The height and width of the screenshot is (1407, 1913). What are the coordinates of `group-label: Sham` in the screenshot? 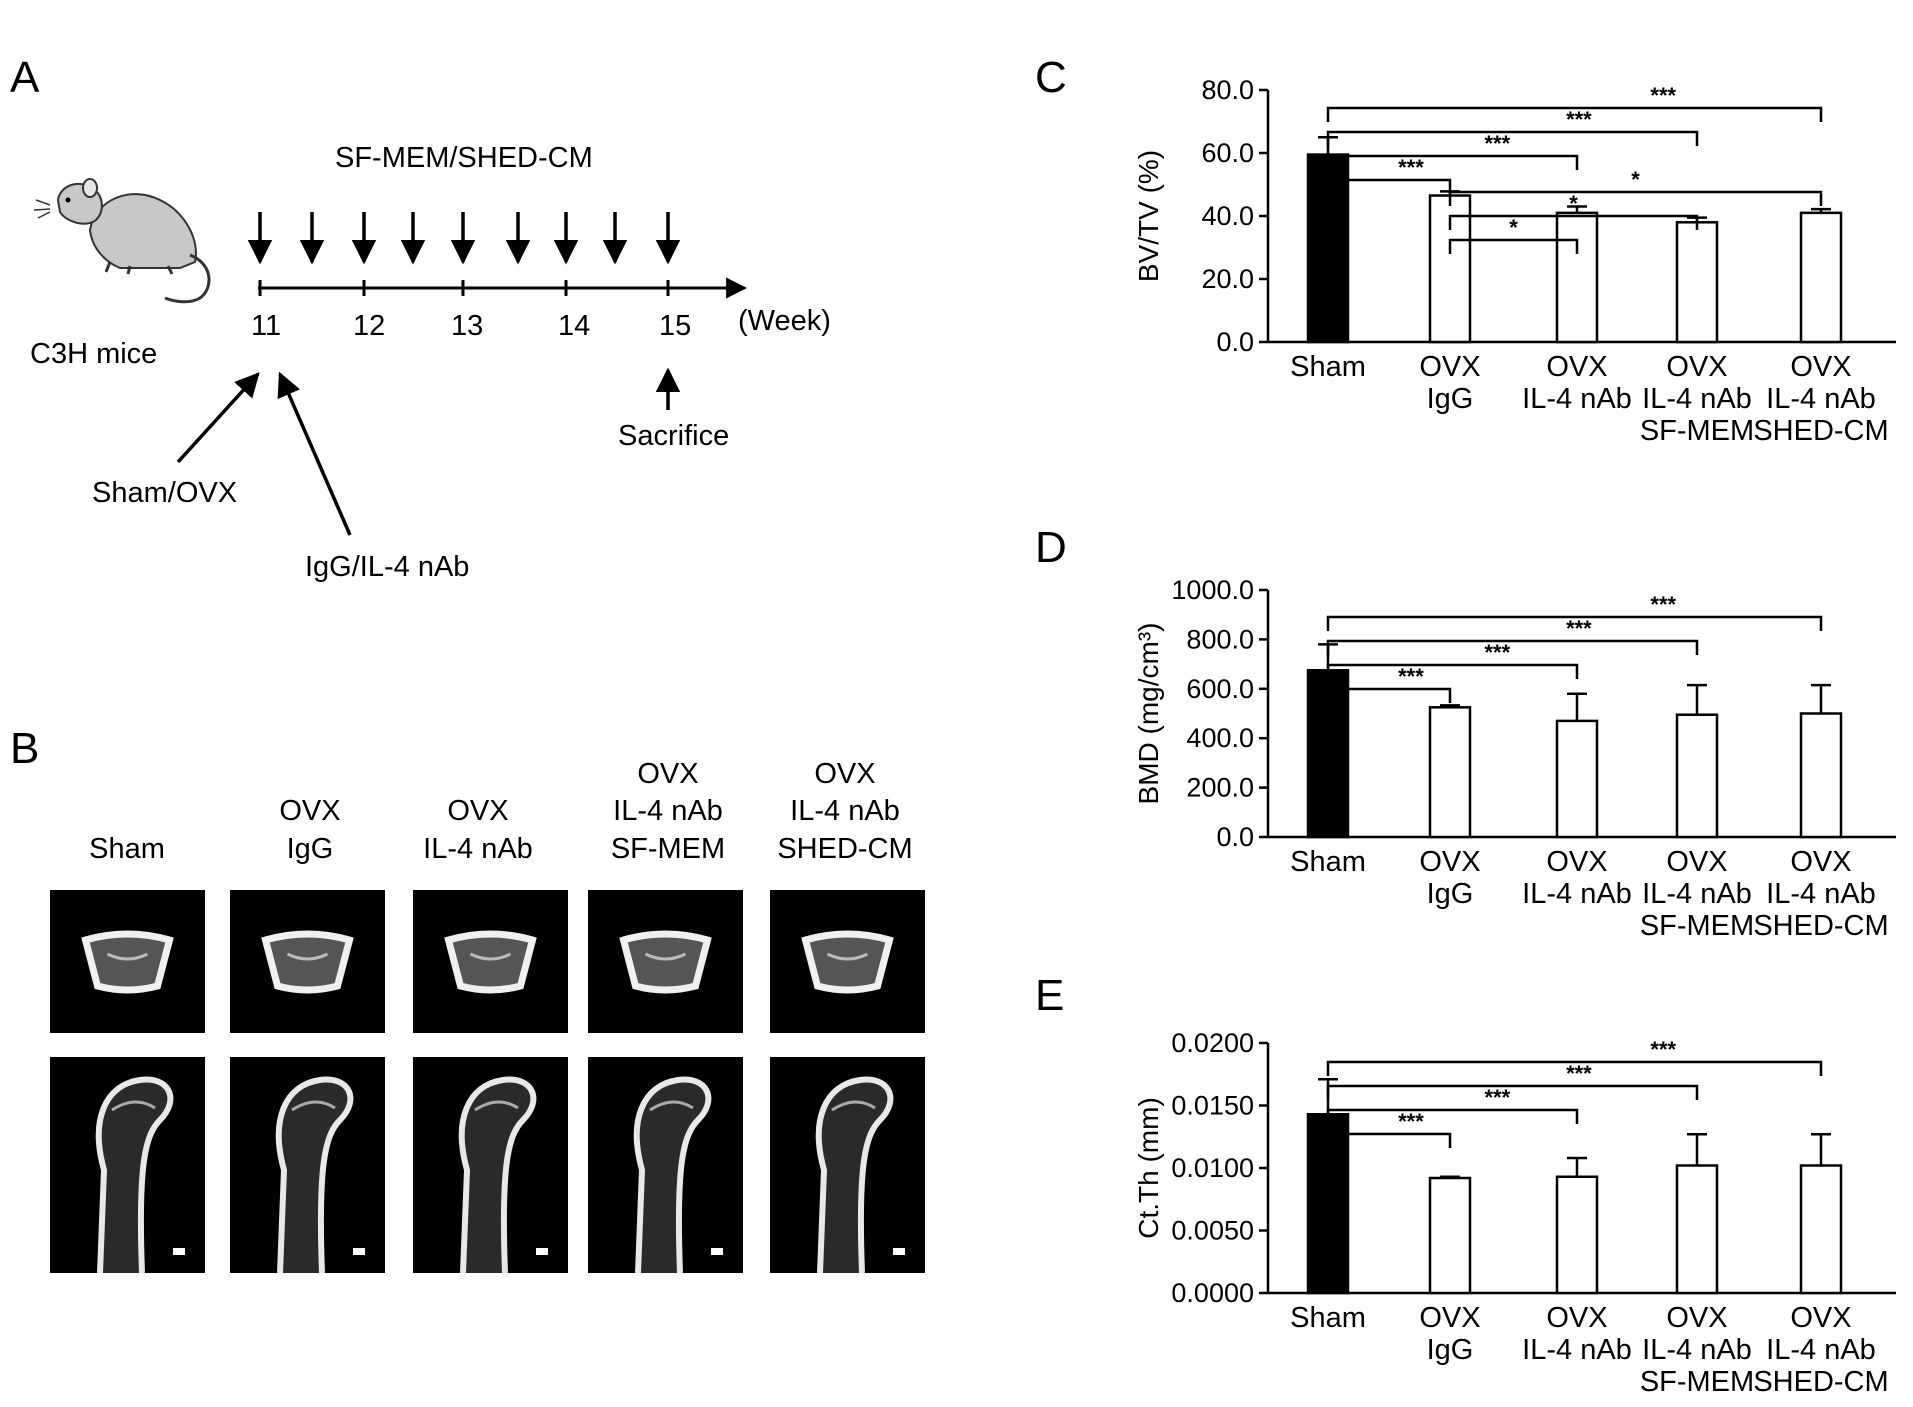 It's located at (127, 849).